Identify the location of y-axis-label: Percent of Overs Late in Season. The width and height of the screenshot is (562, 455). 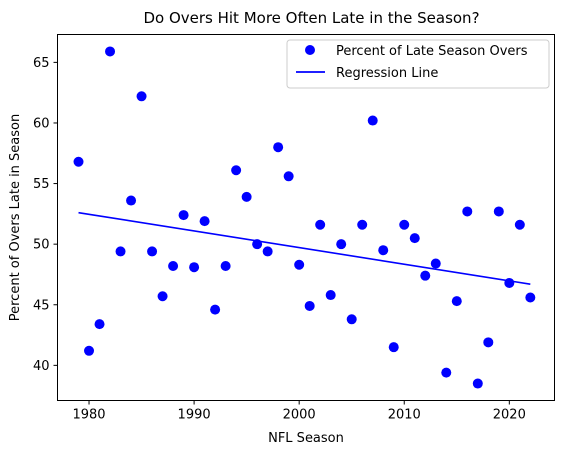
(15, 218).